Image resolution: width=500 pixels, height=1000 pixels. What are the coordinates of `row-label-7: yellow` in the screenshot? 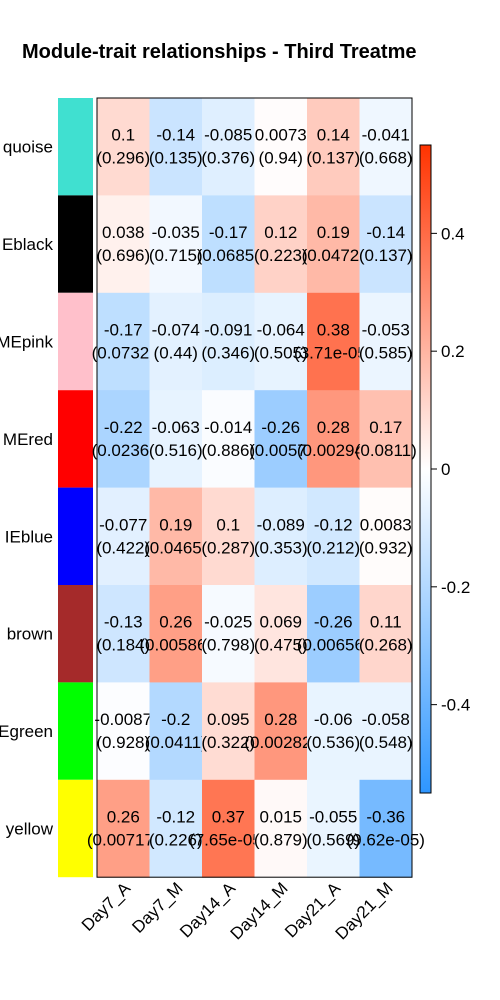 It's located at (30, 829).